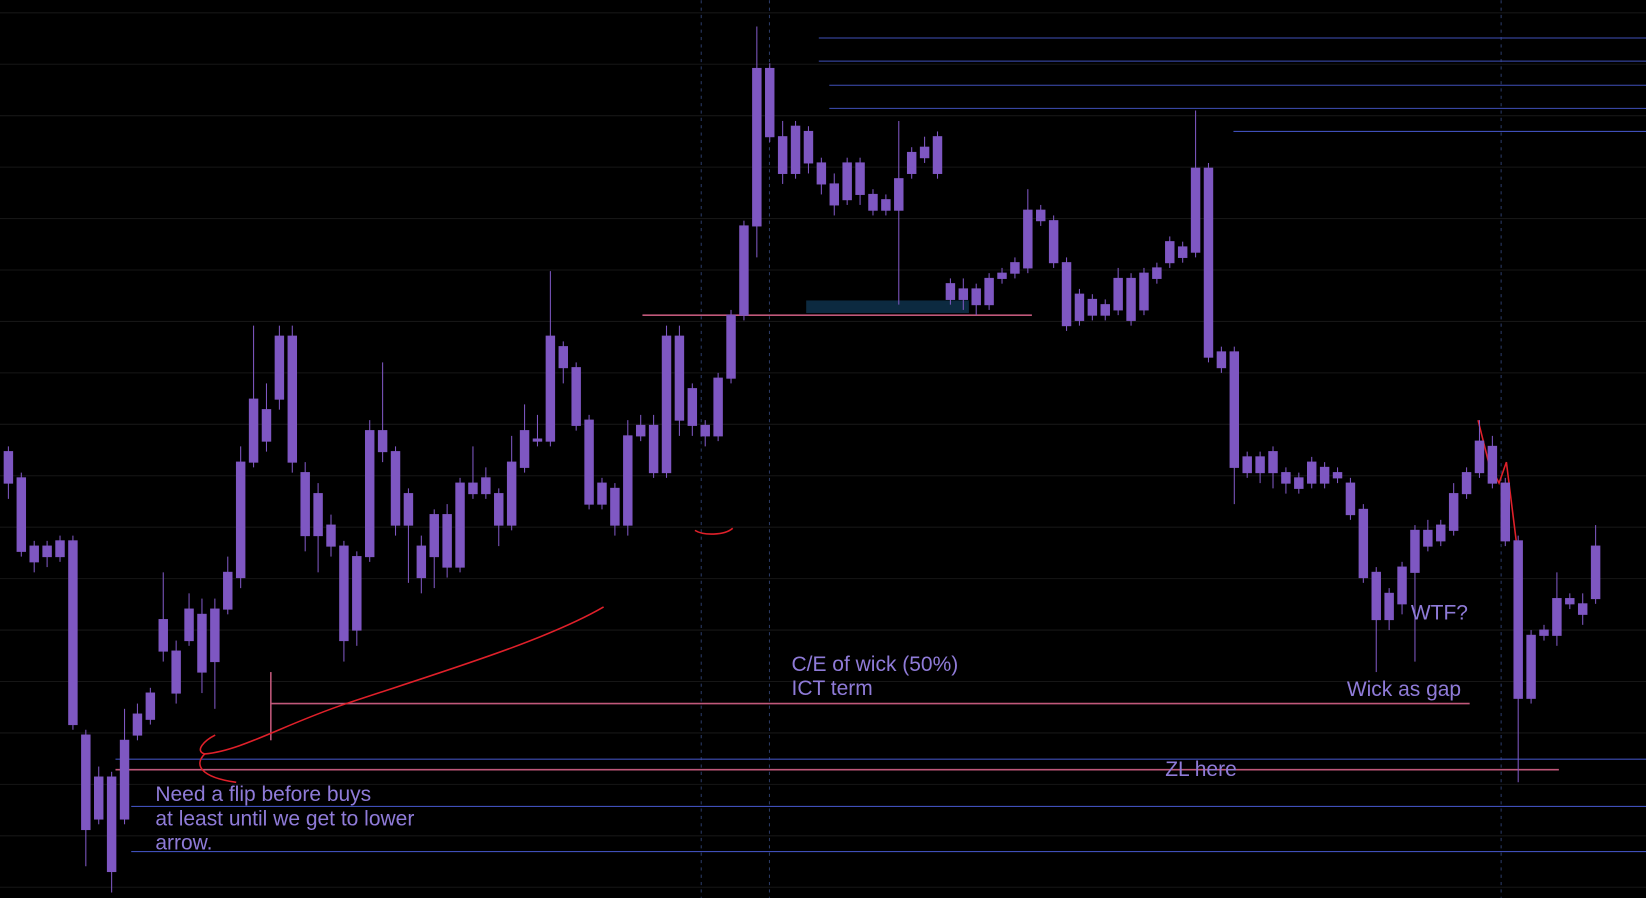 This screenshot has width=1646, height=898. What do you see at coordinates (284, 818) in the screenshot?
I see `annotation: at least until we get to lower` at bounding box center [284, 818].